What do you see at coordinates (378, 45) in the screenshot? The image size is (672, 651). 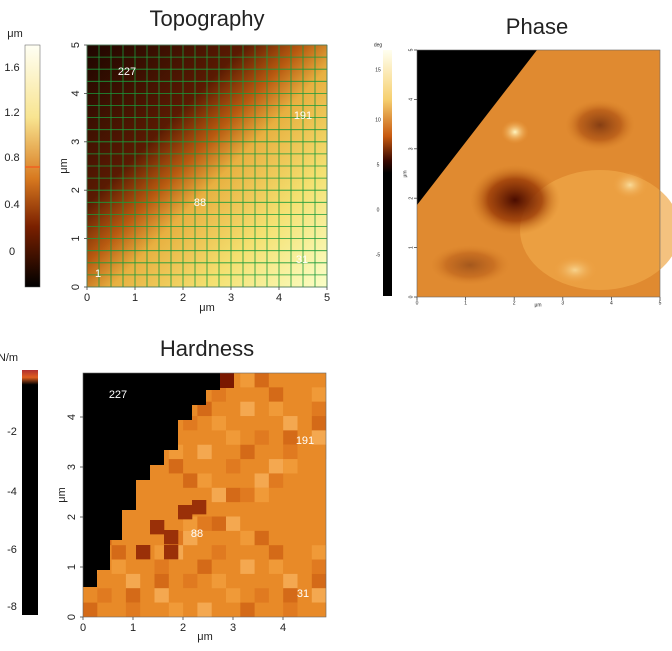 I see `label: deg` at bounding box center [378, 45].